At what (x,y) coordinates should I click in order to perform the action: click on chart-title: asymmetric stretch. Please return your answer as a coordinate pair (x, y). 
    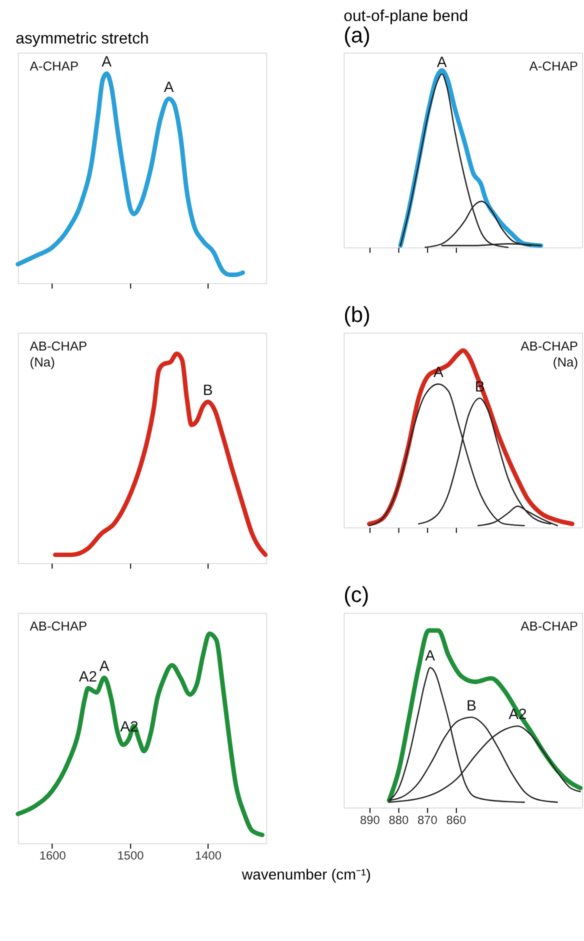
    Looking at the image, I should click on (82, 39).